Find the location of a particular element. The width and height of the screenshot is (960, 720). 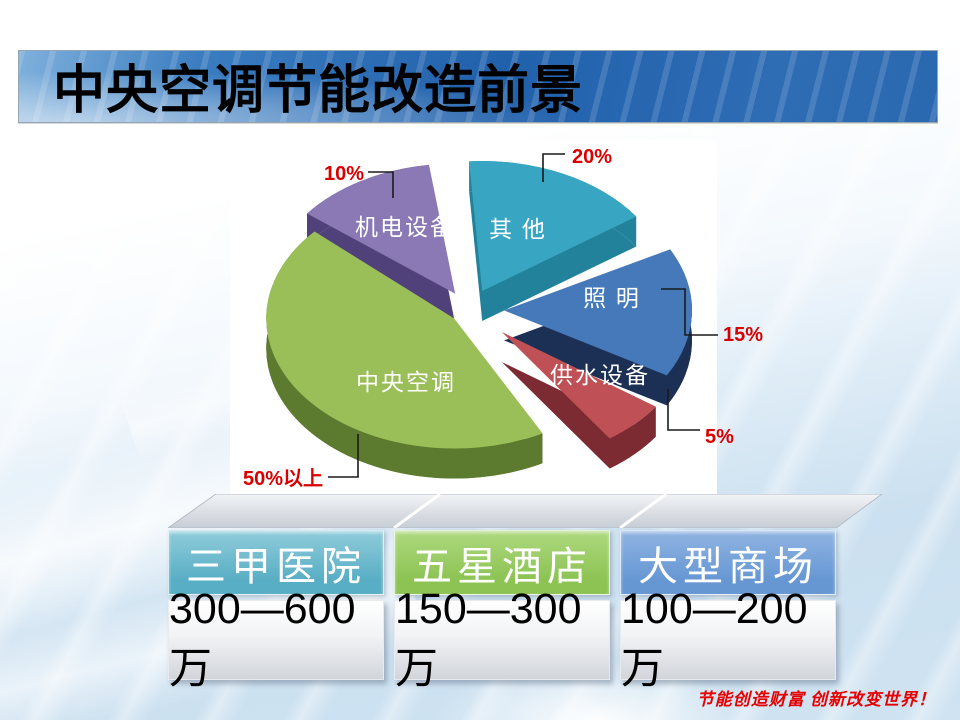

pie-slice-label-0: 其 他 is located at coordinates (518, 229).